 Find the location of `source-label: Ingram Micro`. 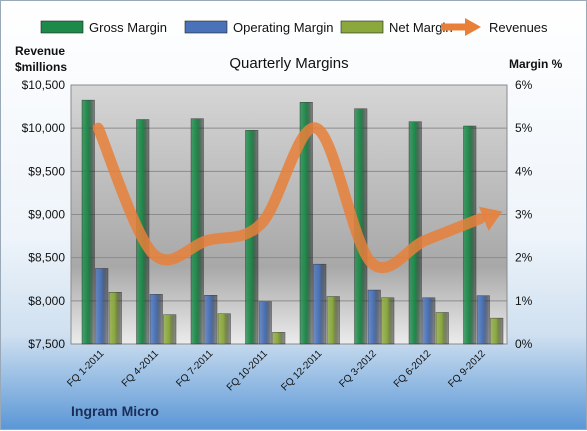

source-label: Ingram Micro is located at coordinates (115, 411).